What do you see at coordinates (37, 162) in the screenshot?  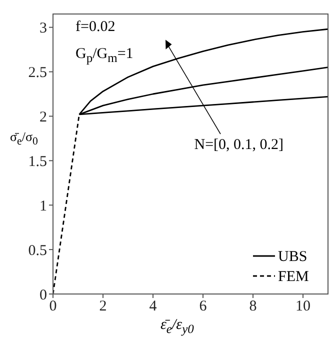 I see `y-tick-label: 1.5` at bounding box center [37, 162].